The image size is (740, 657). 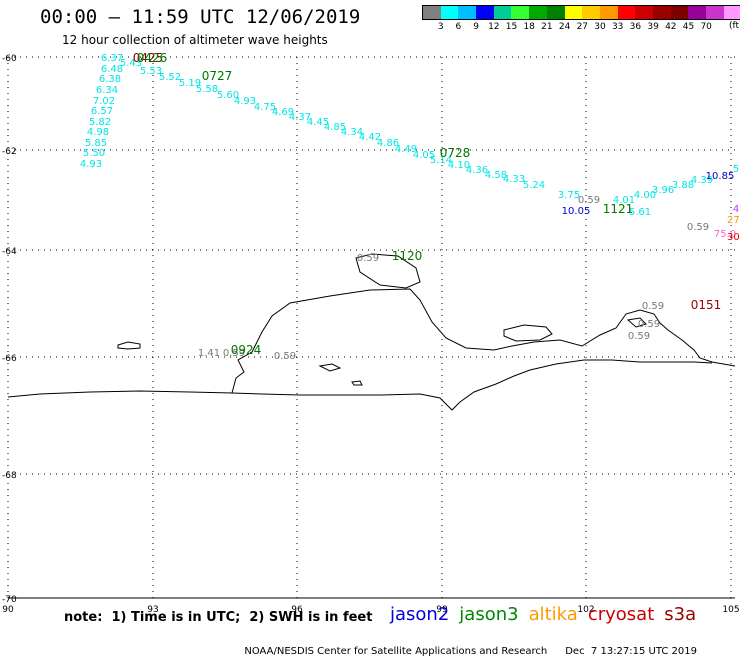 I want to click on pass-time-label: 0727, so click(x=217, y=76).